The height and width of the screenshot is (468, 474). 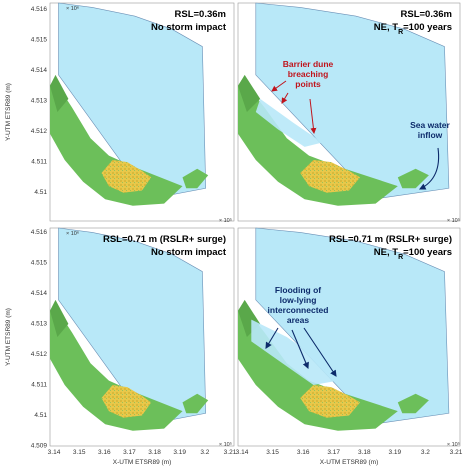 What do you see at coordinates (298, 320) in the screenshot?
I see `flooding-label-line: areas` at bounding box center [298, 320].